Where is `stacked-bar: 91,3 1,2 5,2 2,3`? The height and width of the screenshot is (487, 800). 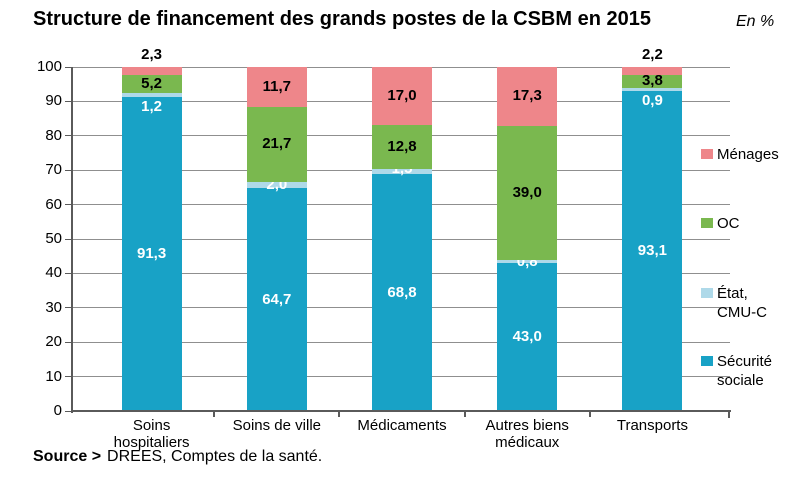 stacked-bar: 91,3 1,2 5,2 2,3 is located at coordinates (151, 228).